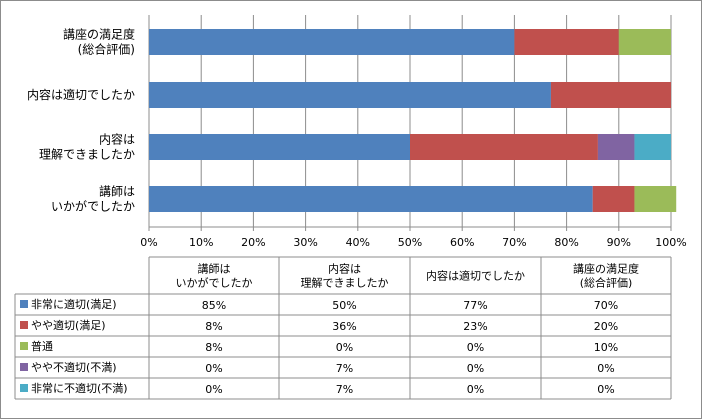  What do you see at coordinates (606, 305) in the screenshot?
I see `table-cell: 70%` at bounding box center [606, 305].